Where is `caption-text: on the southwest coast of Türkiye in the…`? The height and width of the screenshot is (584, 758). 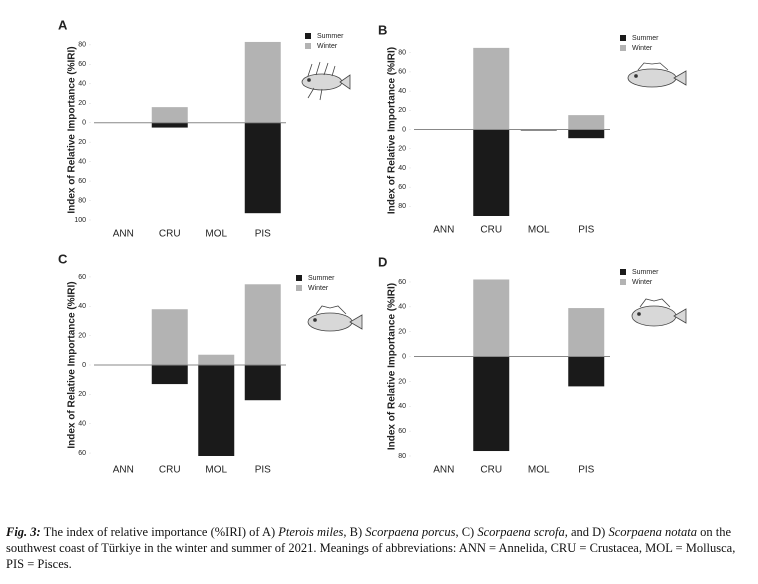 caption-text: on the southwest coast of Türkiye in the… is located at coordinates (372, 548).